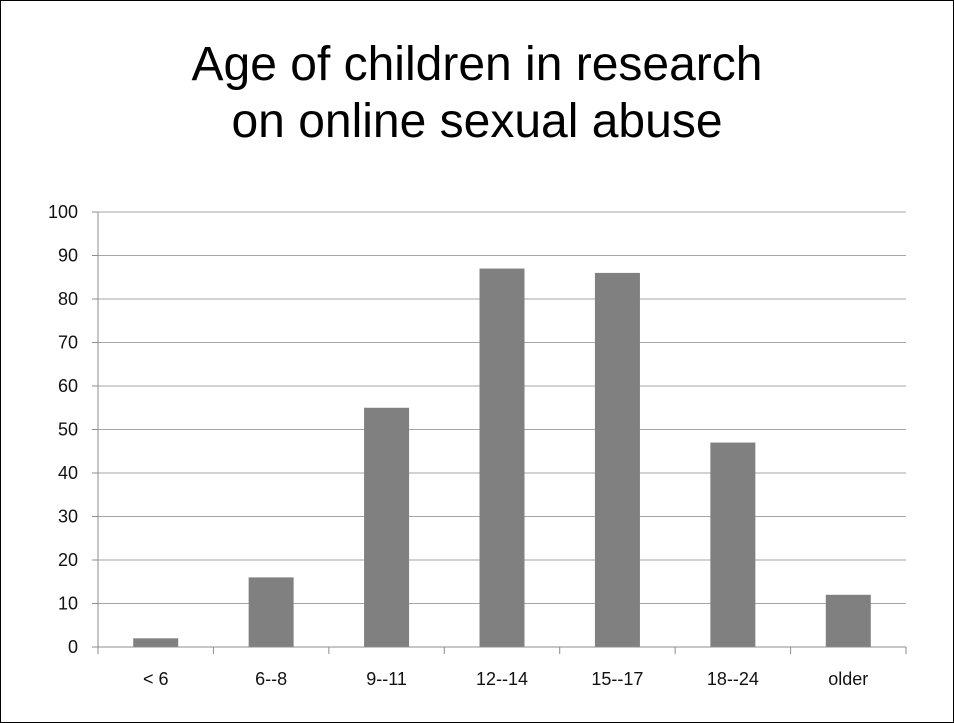 The image size is (954, 723). Describe the element at coordinates (68, 604) in the screenshot. I see `y-tick-label: 10` at that location.